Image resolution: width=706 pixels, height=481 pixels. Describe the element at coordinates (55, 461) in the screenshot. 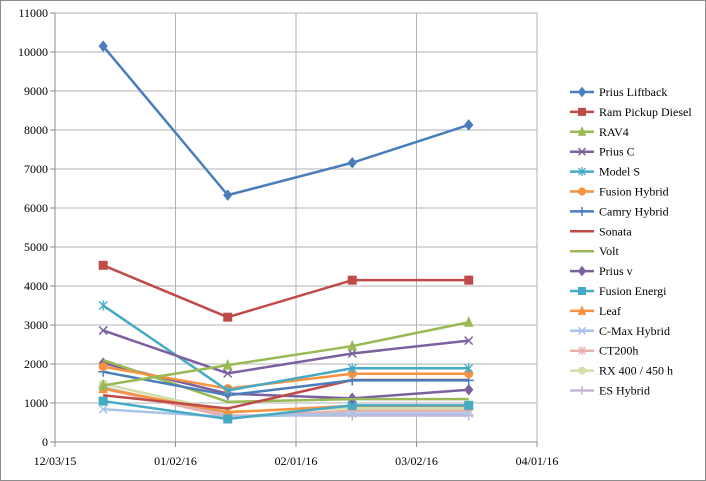

I see `x-tick-label: 12/03/15` at that location.